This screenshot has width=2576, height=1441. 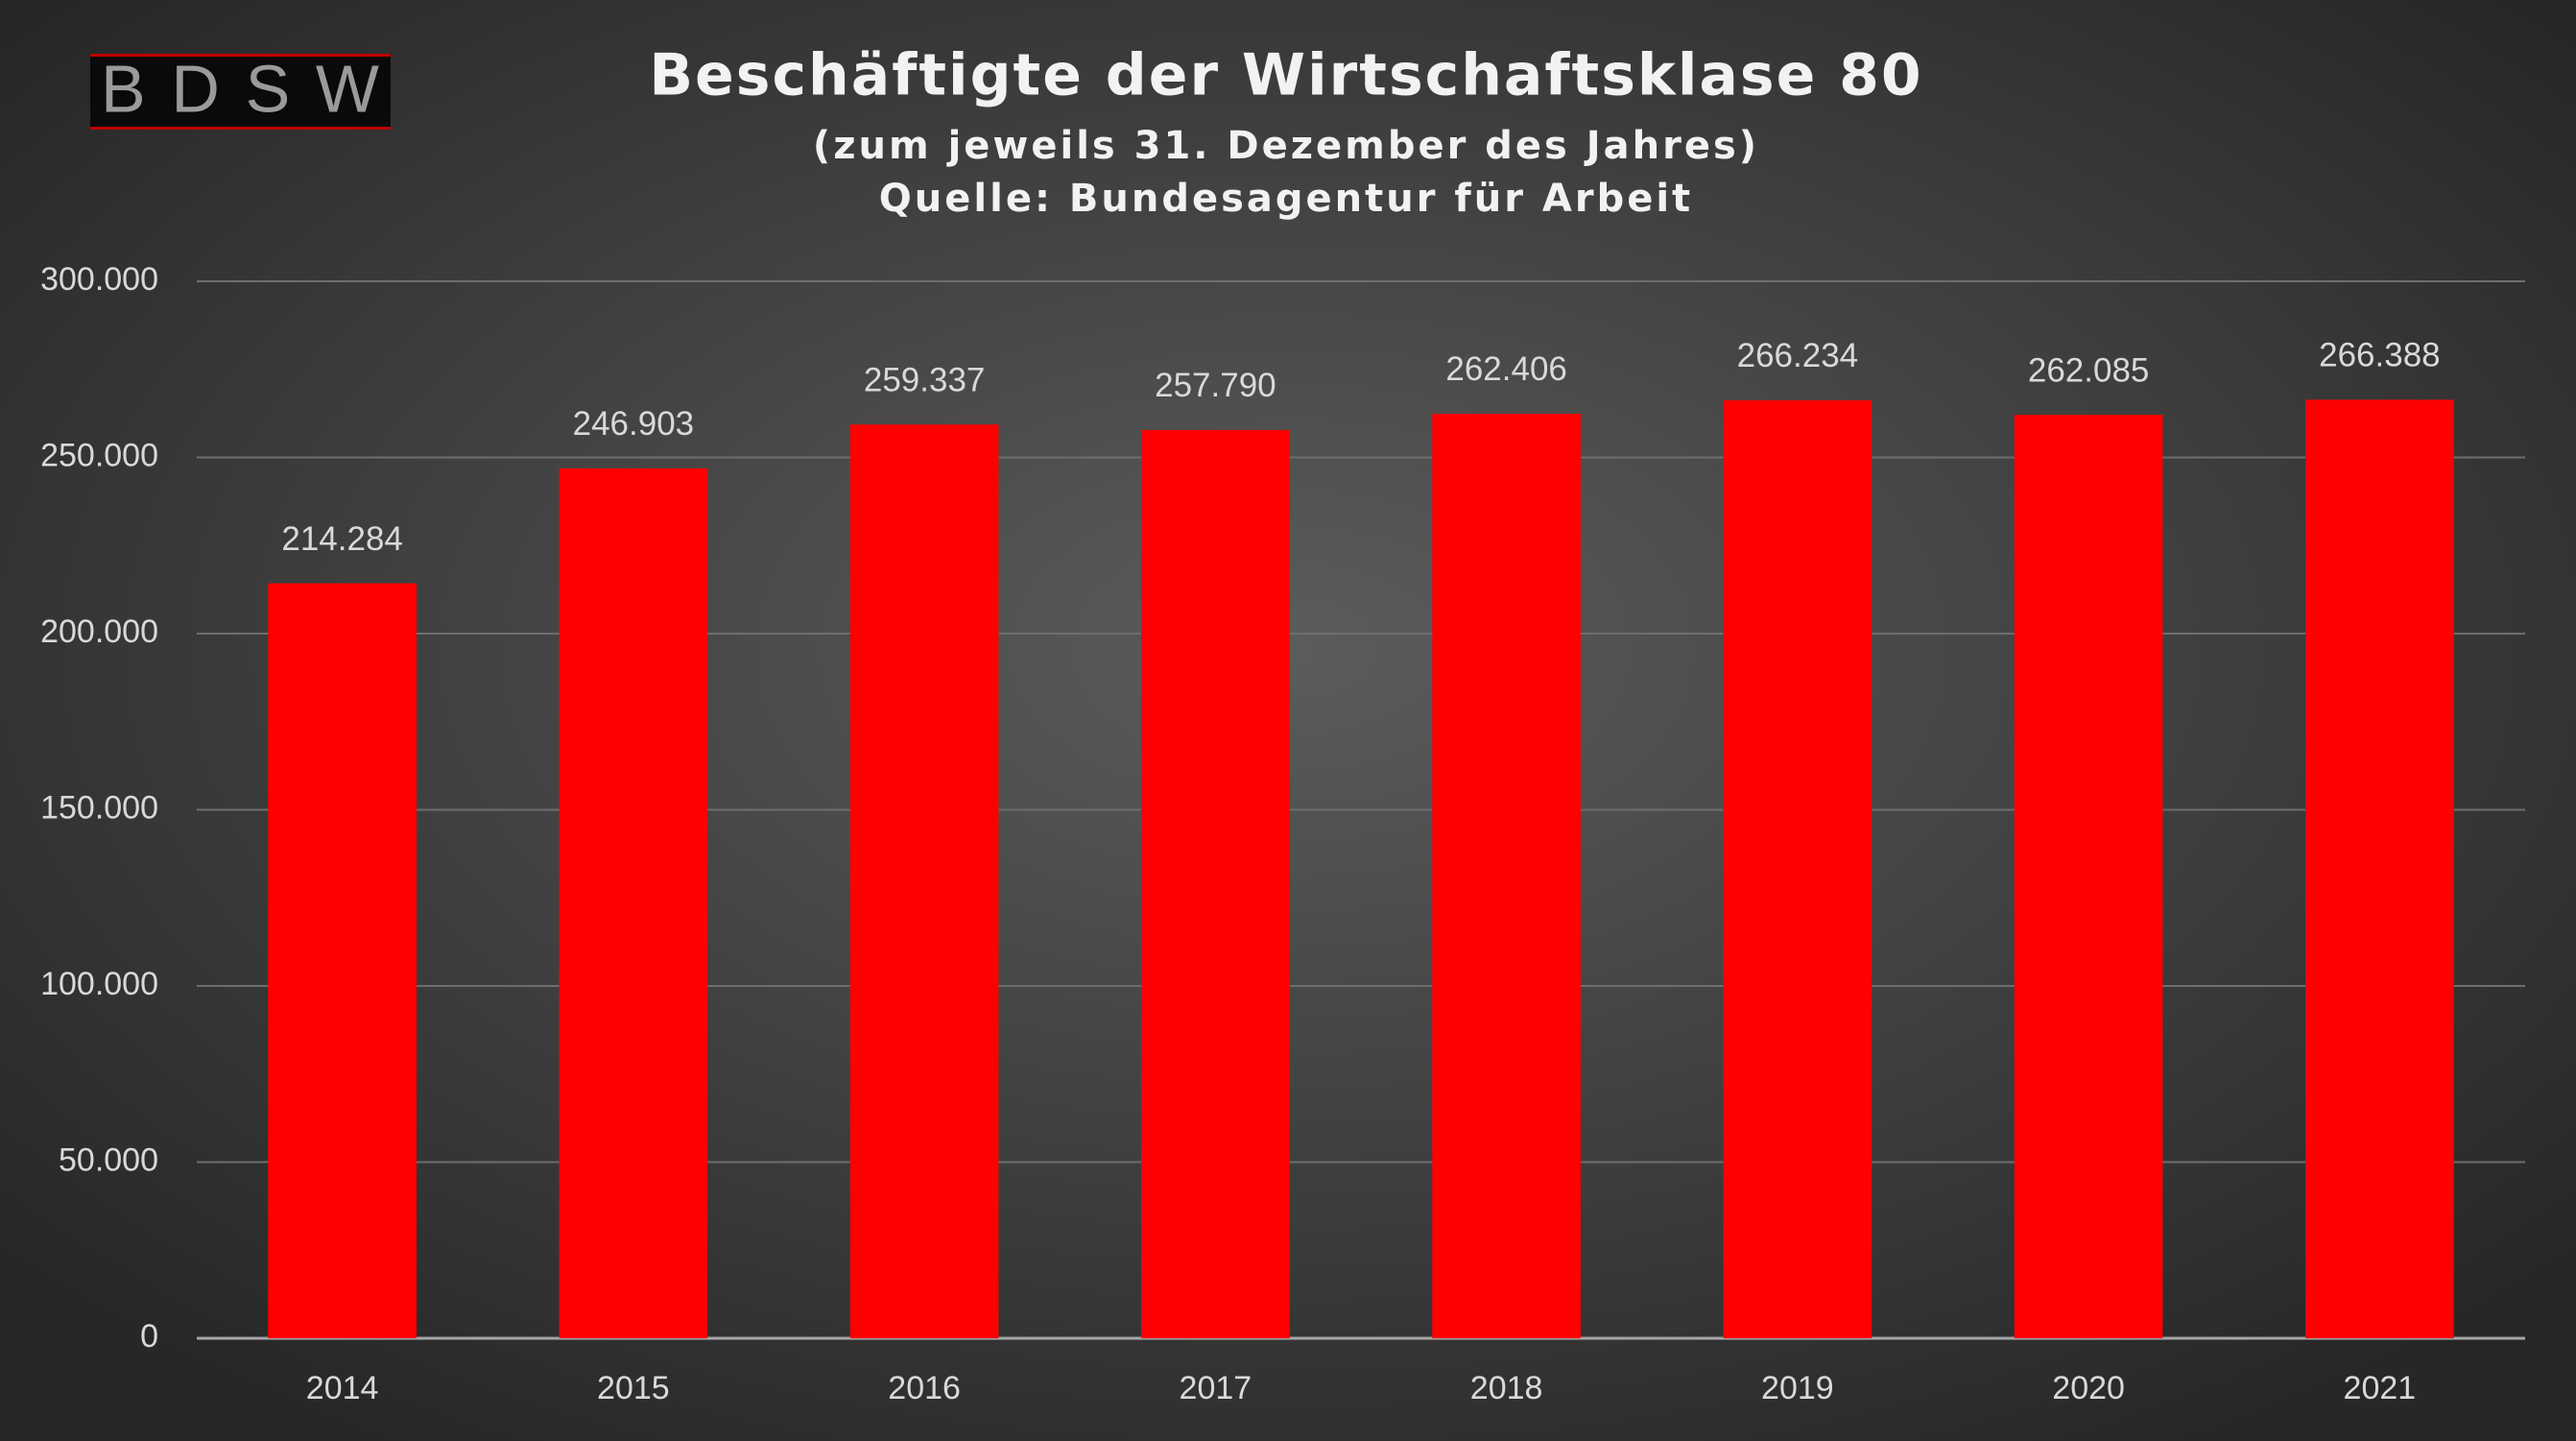 I want to click on y-tick-label: 200.000, so click(x=99, y=631).